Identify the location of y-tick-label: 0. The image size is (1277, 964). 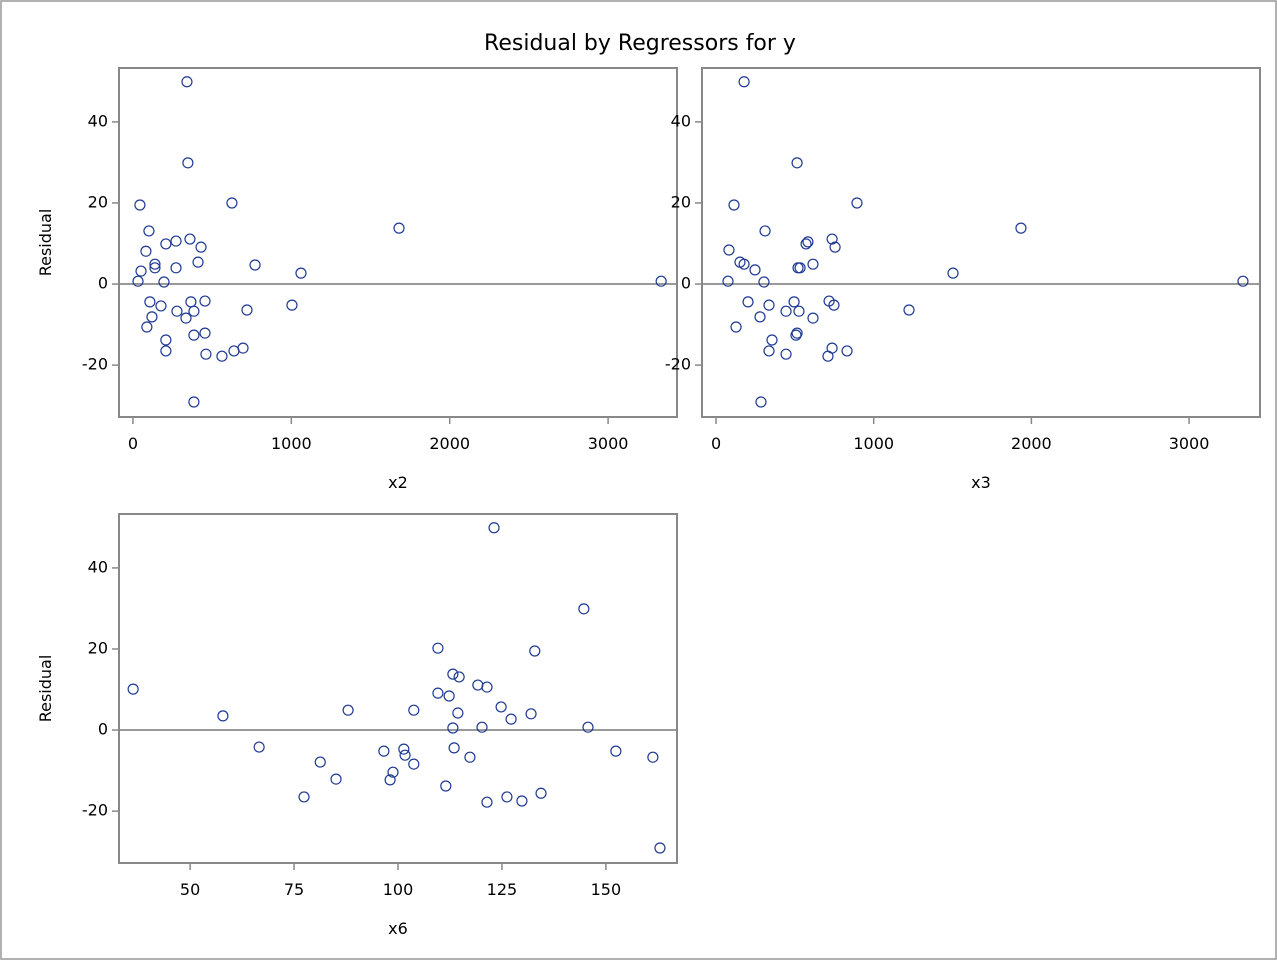
(103, 283).